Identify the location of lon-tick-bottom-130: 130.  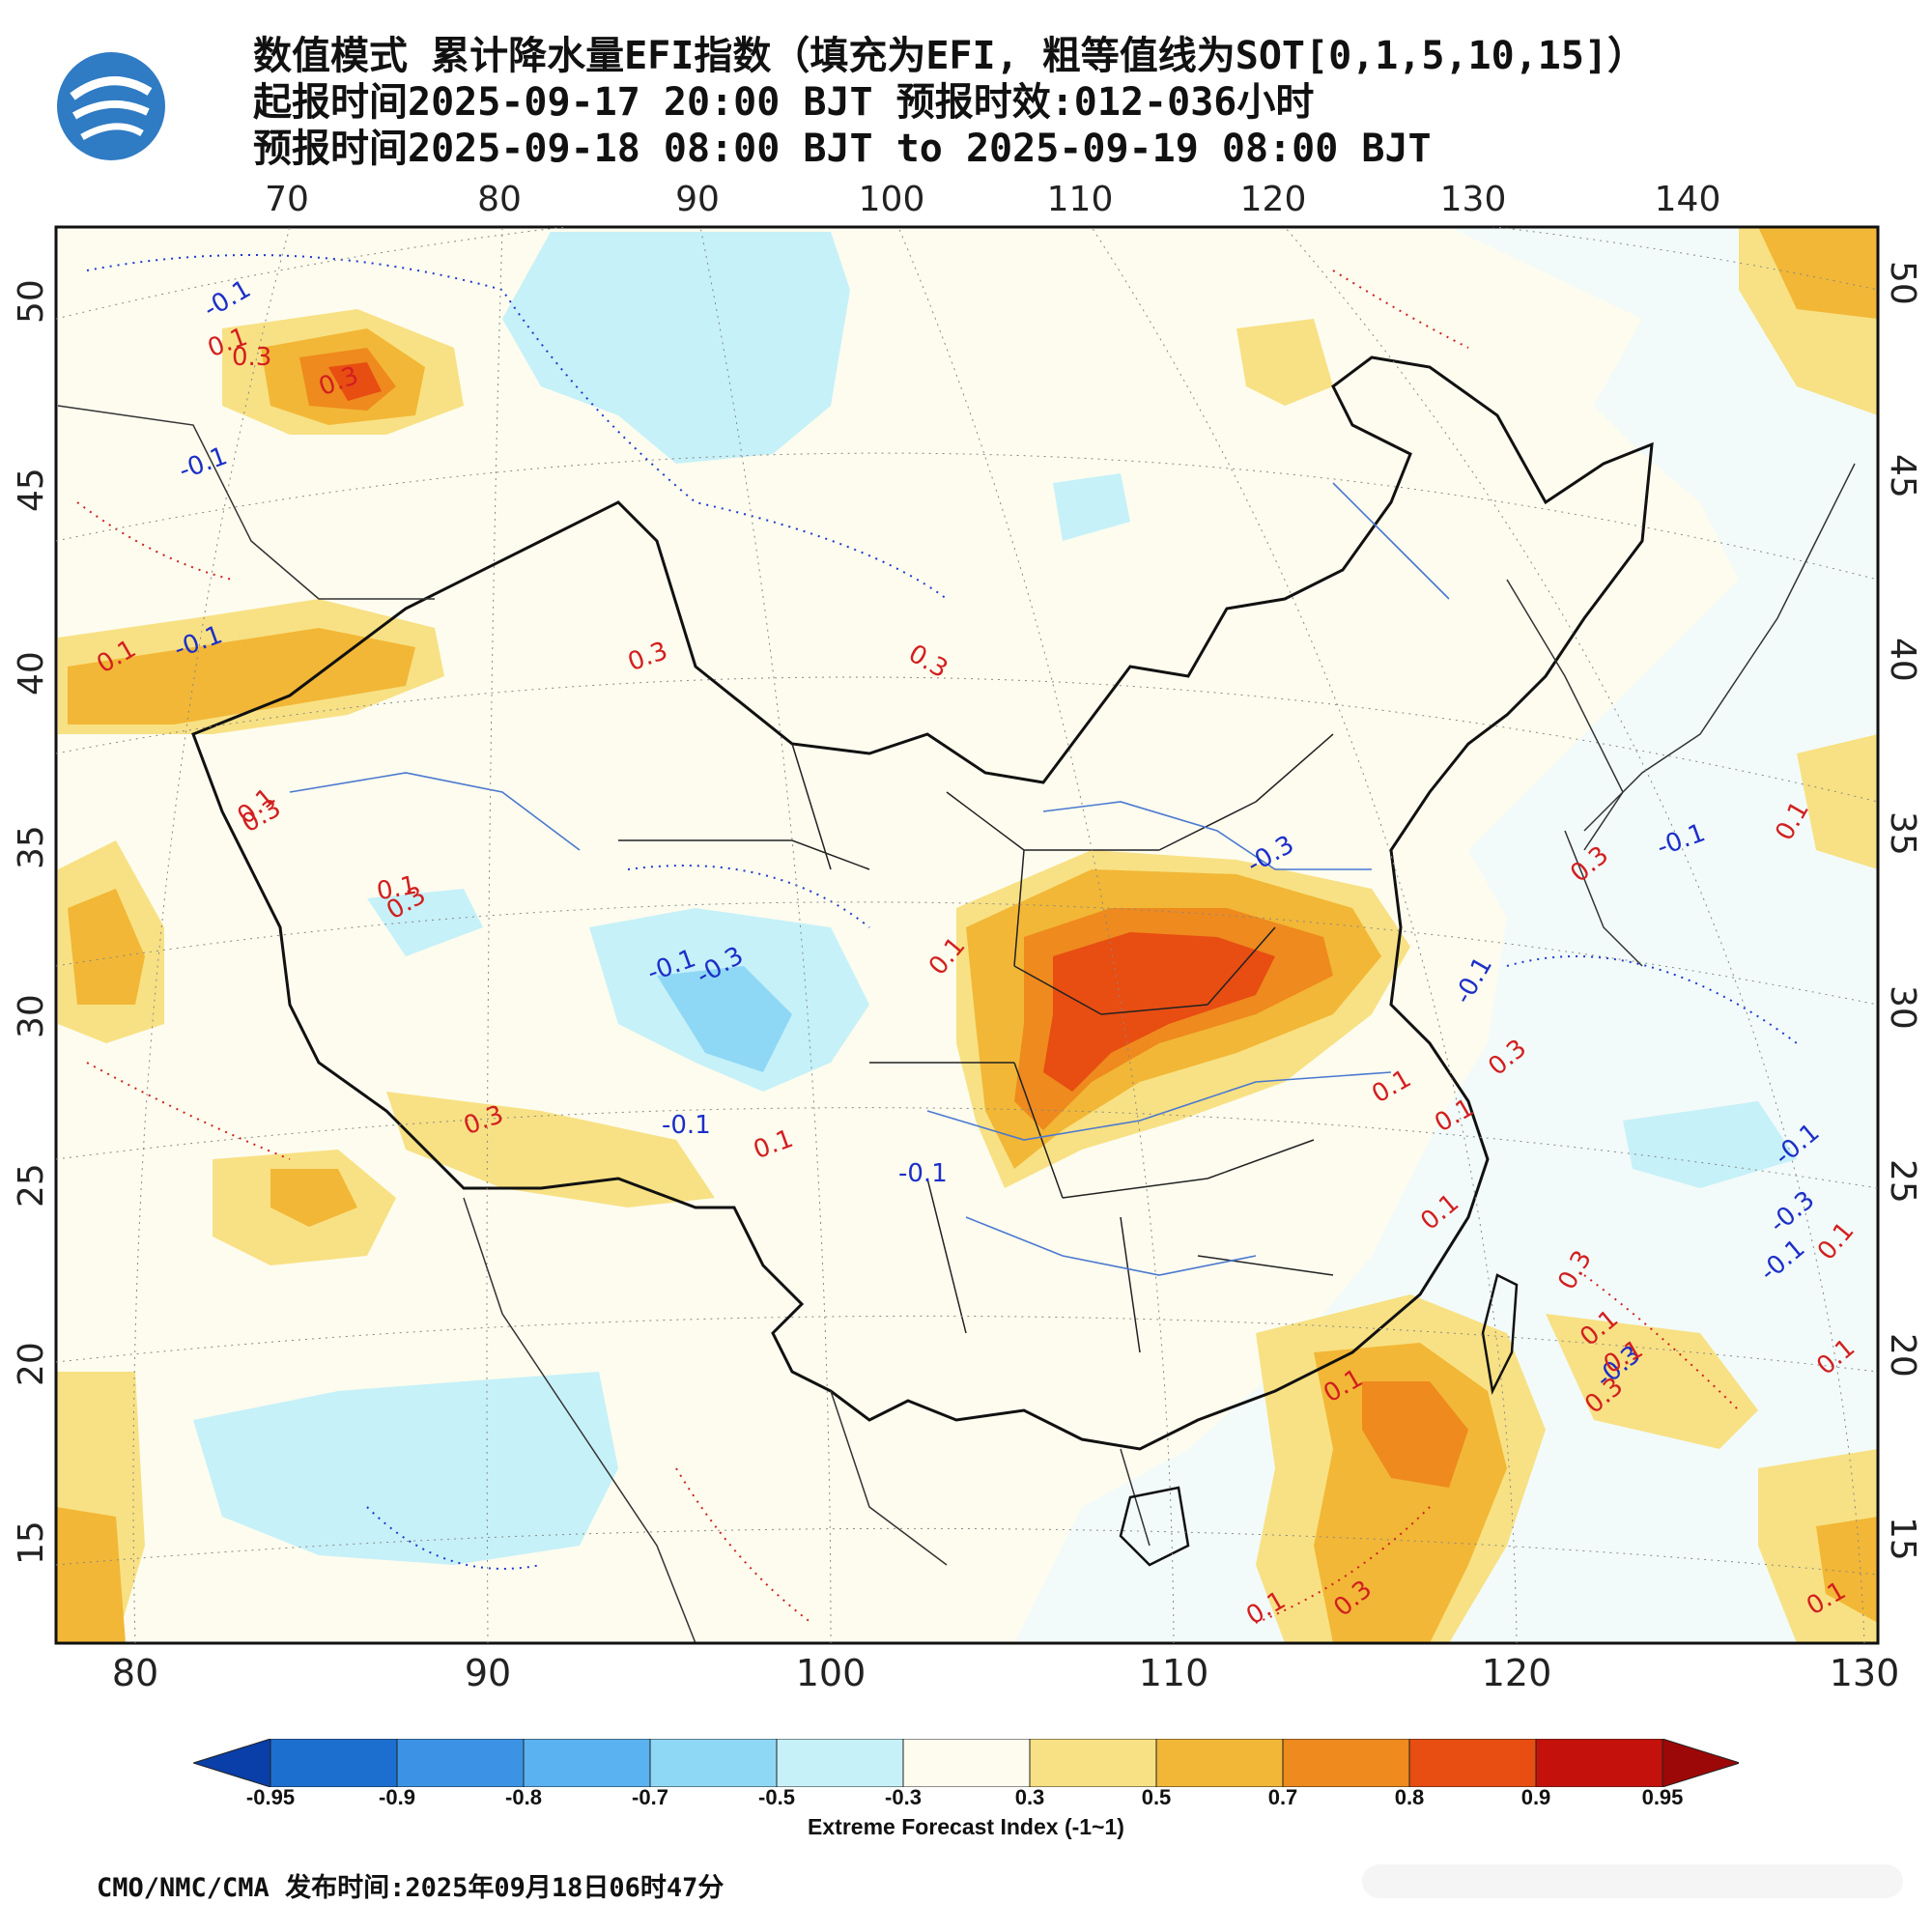
(1864, 1673).